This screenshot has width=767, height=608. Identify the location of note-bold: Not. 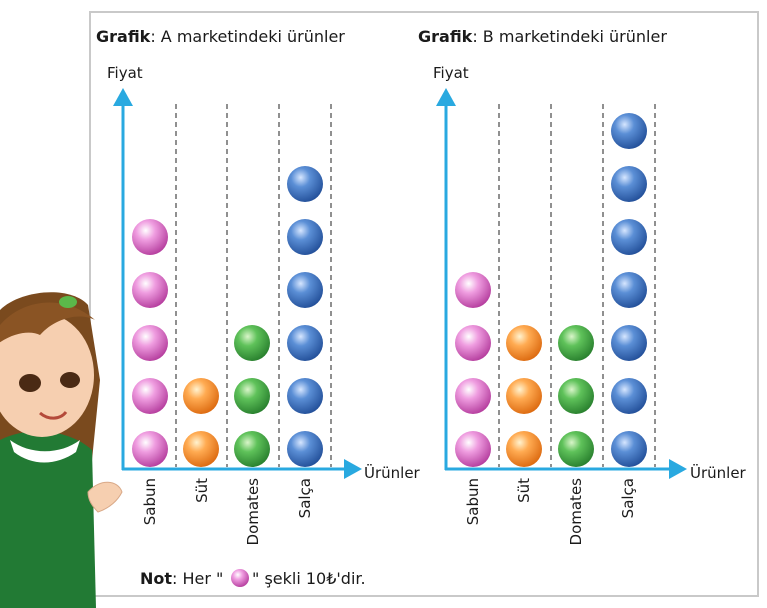
(156, 578).